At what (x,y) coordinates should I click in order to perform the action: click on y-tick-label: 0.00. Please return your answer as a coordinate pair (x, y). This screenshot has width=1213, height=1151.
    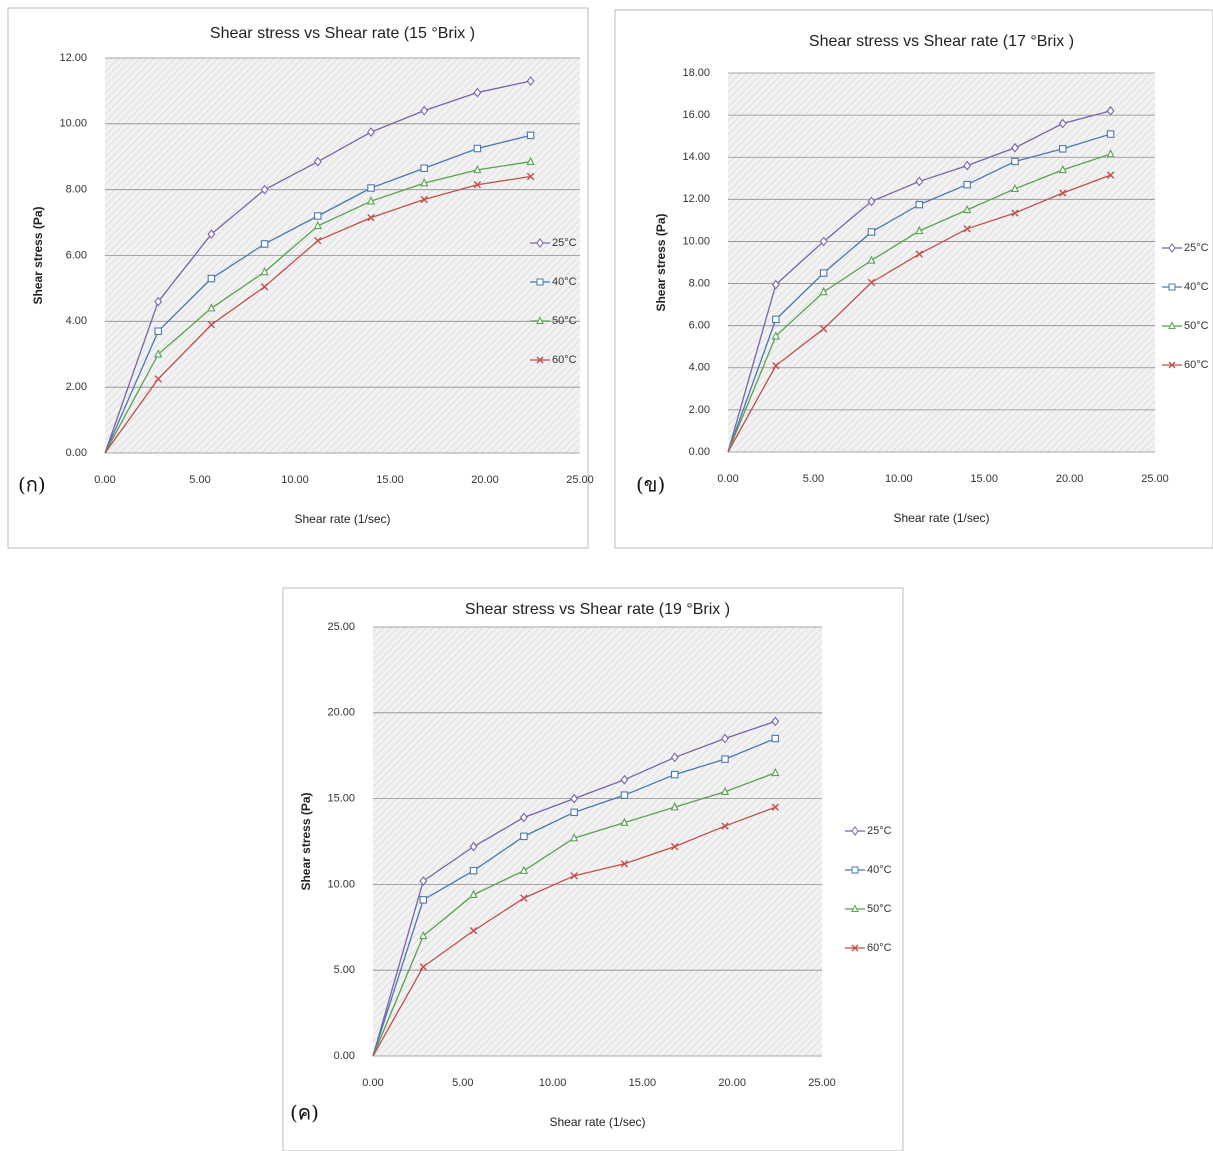
    Looking at the image, I should click on (76, 453).